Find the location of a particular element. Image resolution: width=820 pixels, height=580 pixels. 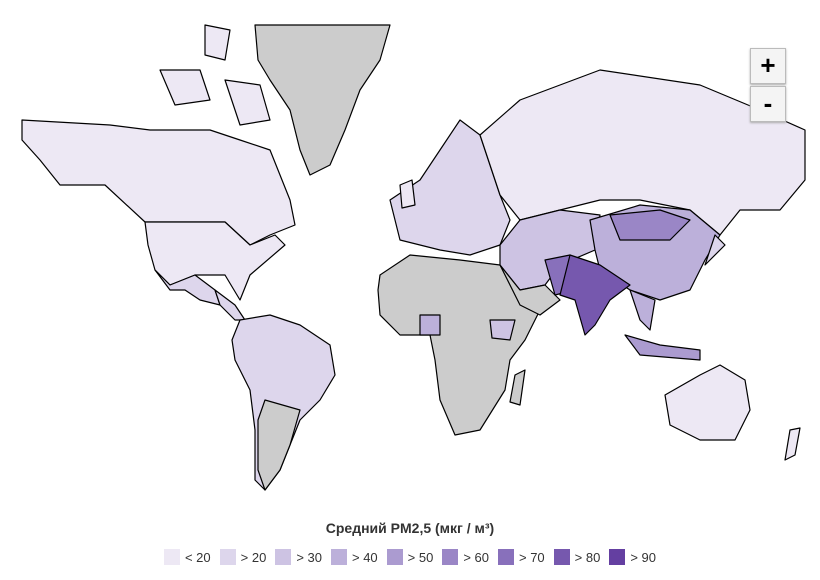

legend-item: > 90 is located at coordinates (632, 557).